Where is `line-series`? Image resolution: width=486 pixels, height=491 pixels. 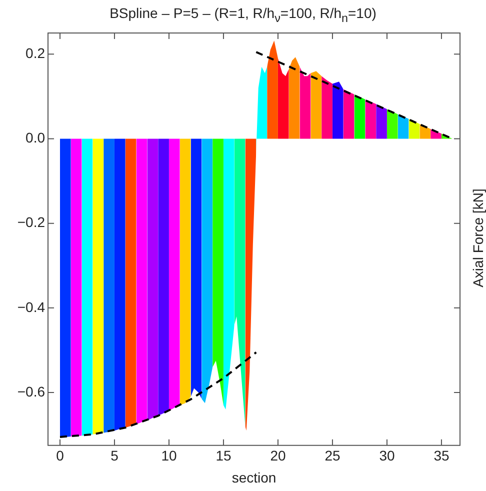 line-series is located at coordinates (158, 394).